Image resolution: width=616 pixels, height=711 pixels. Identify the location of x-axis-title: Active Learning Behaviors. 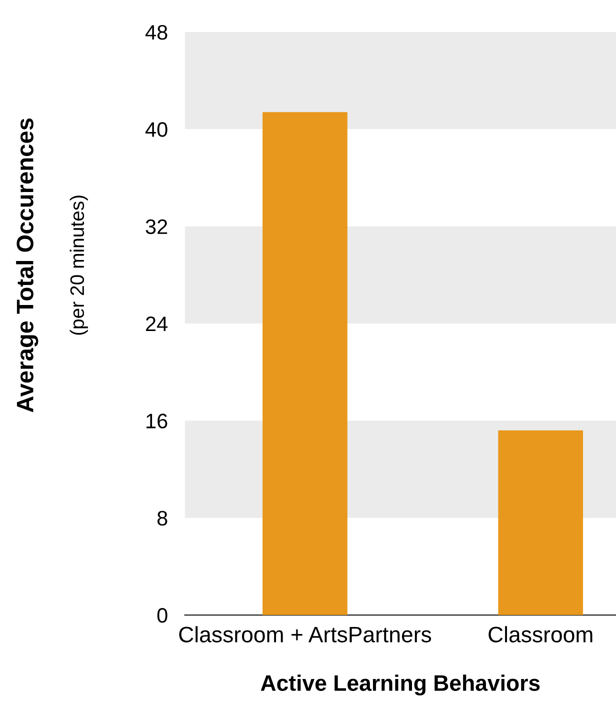
(400, 685).